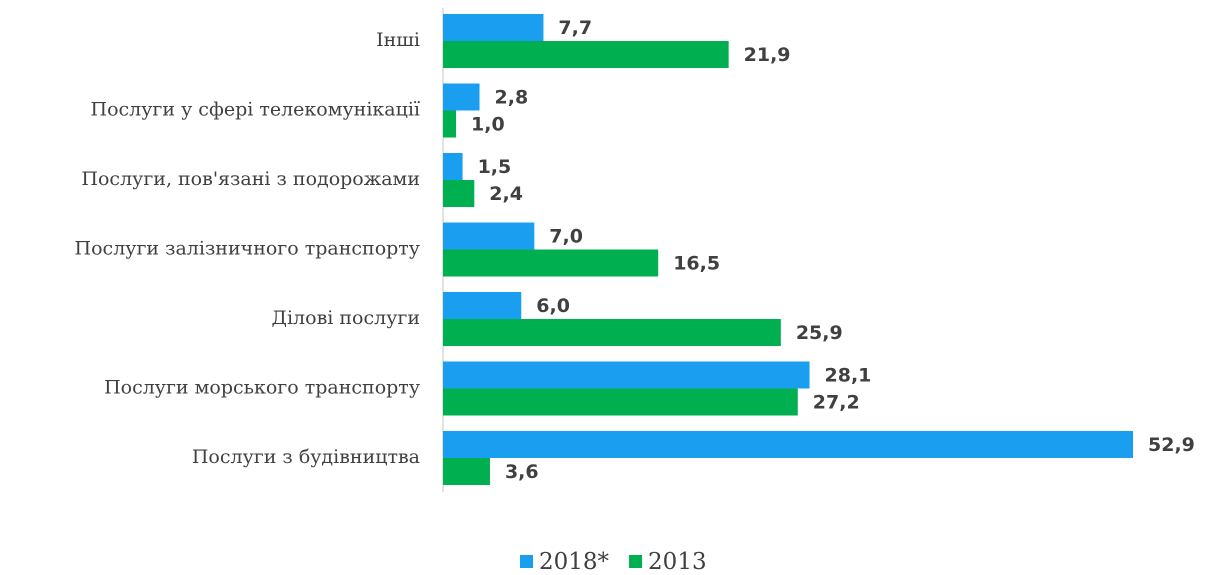 The width and height of the screenshot is (1213, 575). Describe the element at coordinates (767, 55) in the screenshot. I see `value-label: 21,9` at that location.